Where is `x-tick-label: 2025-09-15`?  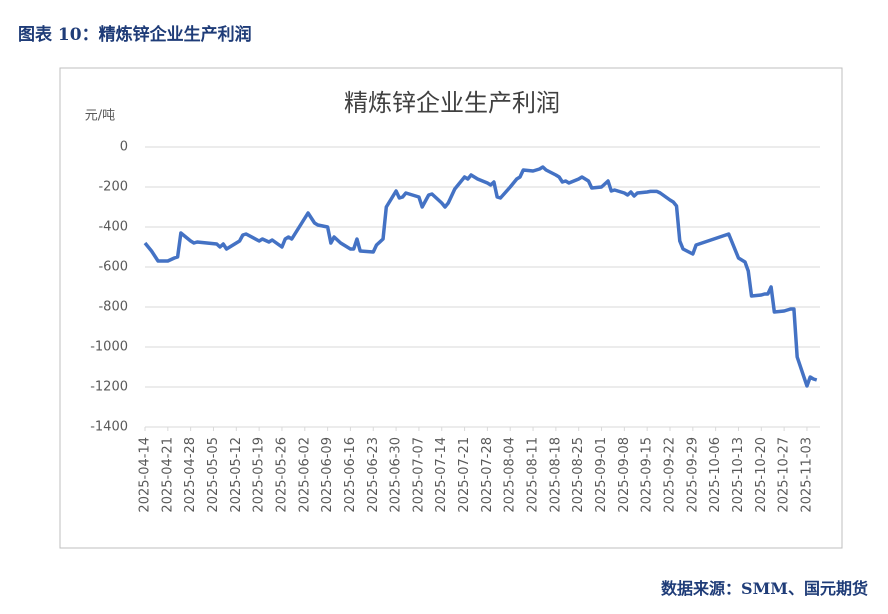 x-tick-label: 2025-09-15 is located at coordinates (647, 475).